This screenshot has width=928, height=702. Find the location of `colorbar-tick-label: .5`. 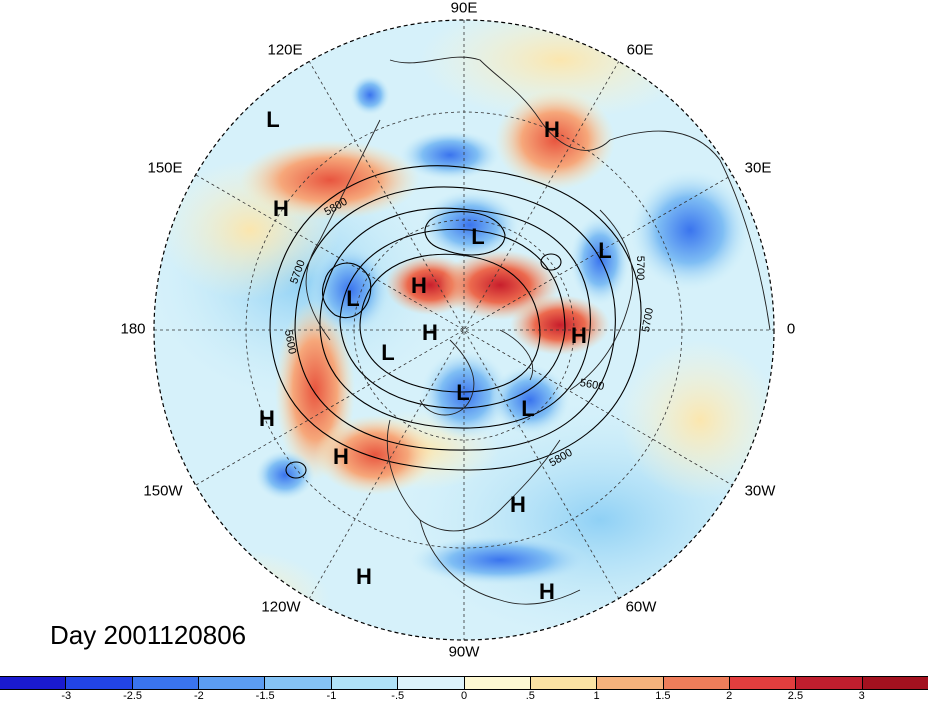

colorbar-tick-label: .5 is located at coordinates (530, 696).